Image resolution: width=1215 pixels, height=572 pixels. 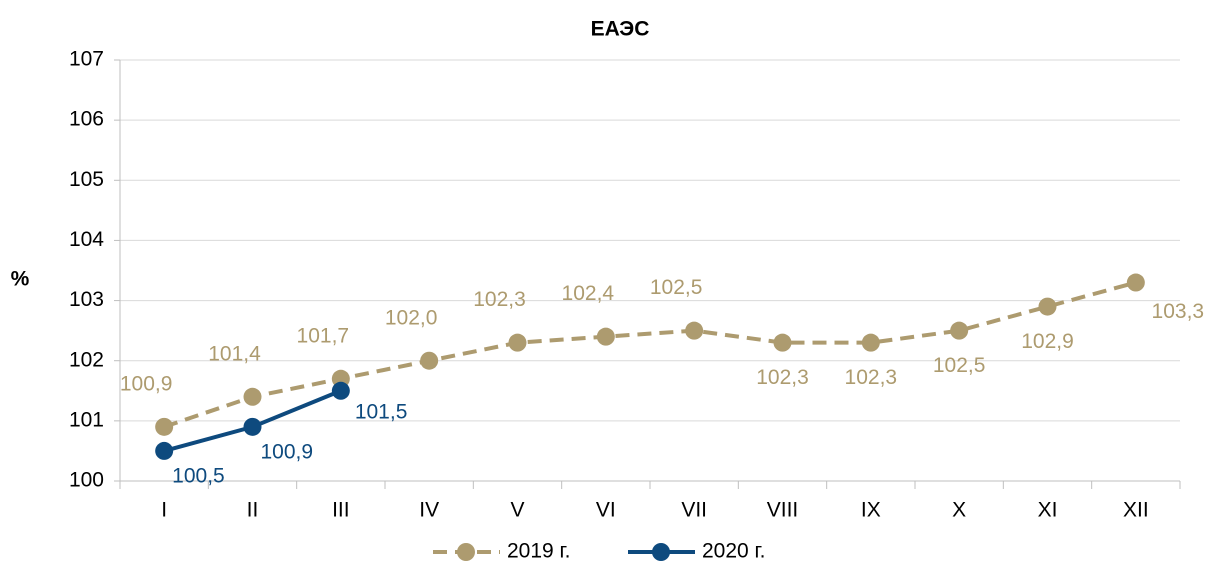 What do you see at coordinates (323, 335) in the screenshot?
I see `data-label: 101,7` at bounding box center [323, 335].